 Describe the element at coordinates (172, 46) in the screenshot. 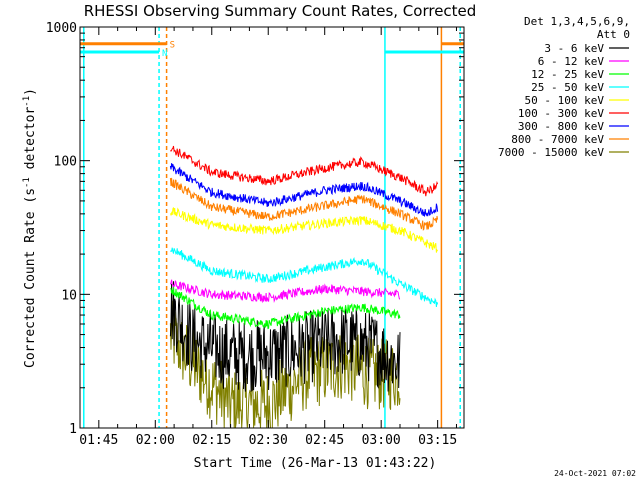

I see `marker-S-label: S` at that location.